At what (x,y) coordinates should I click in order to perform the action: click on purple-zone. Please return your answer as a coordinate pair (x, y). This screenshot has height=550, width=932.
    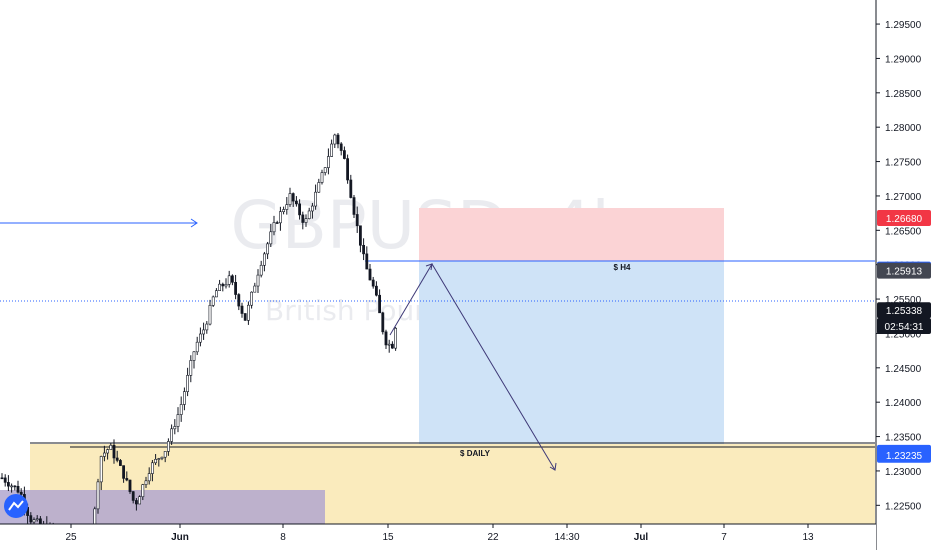
    Looking at the image, I should click on (162, 507).